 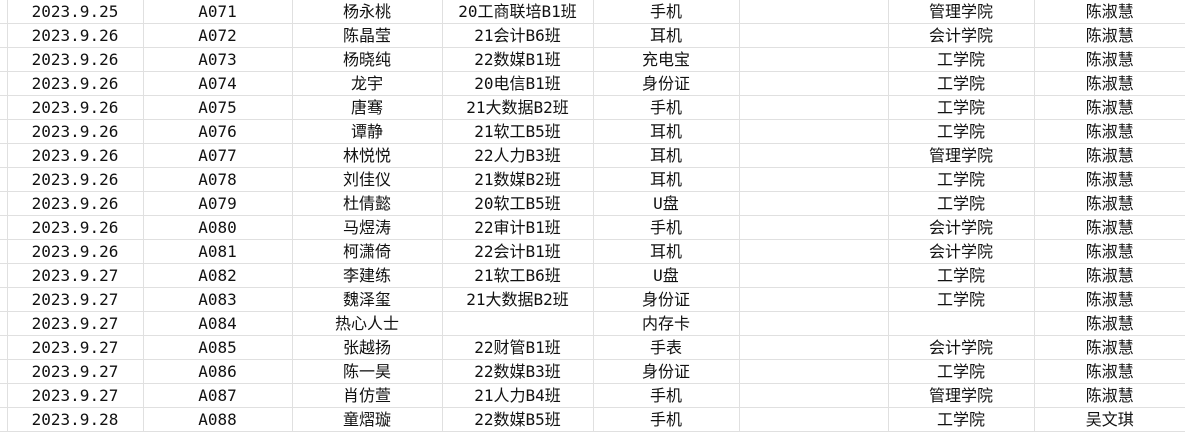 What do you see at coordinates (218, 131) in the screenshot?
I see `cell-id: A076` at bounding box center [218, 131].